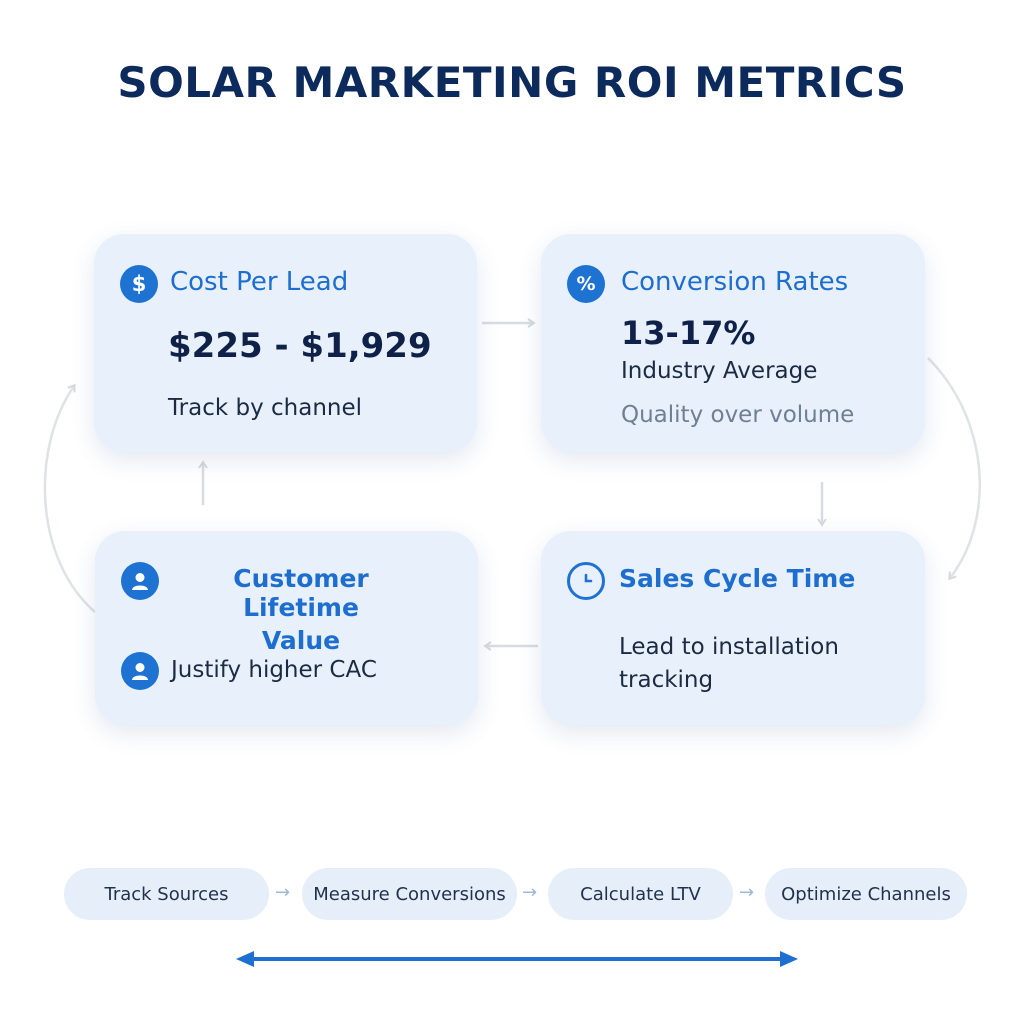 This screenshot has height=1024, width=1024. Describe the element at coordinates (586, 284) in the screenshot. I see `percent-icon: %` at that location.